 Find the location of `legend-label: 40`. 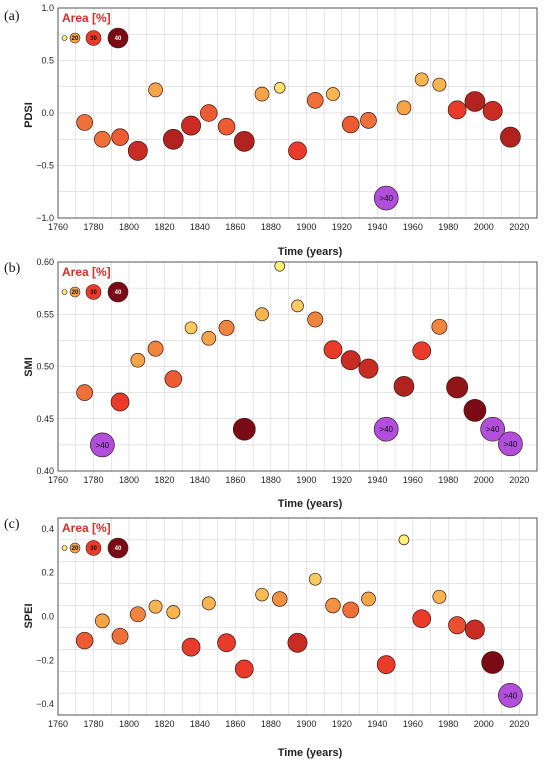

legend-label: 40 is located at coordinates (118, 549).